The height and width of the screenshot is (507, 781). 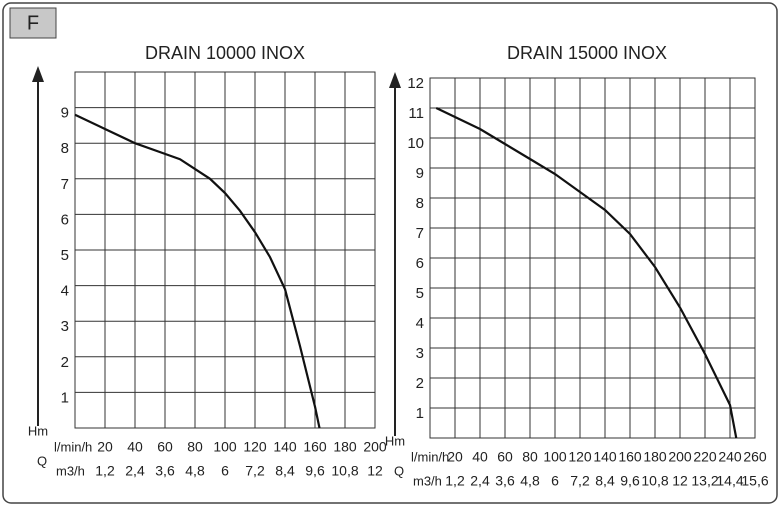 What do you see at coordinates (587, 53) in the screenshot?
I see `chart-title: DRAIN 15000 INOX` at bounding box center [587, 53].